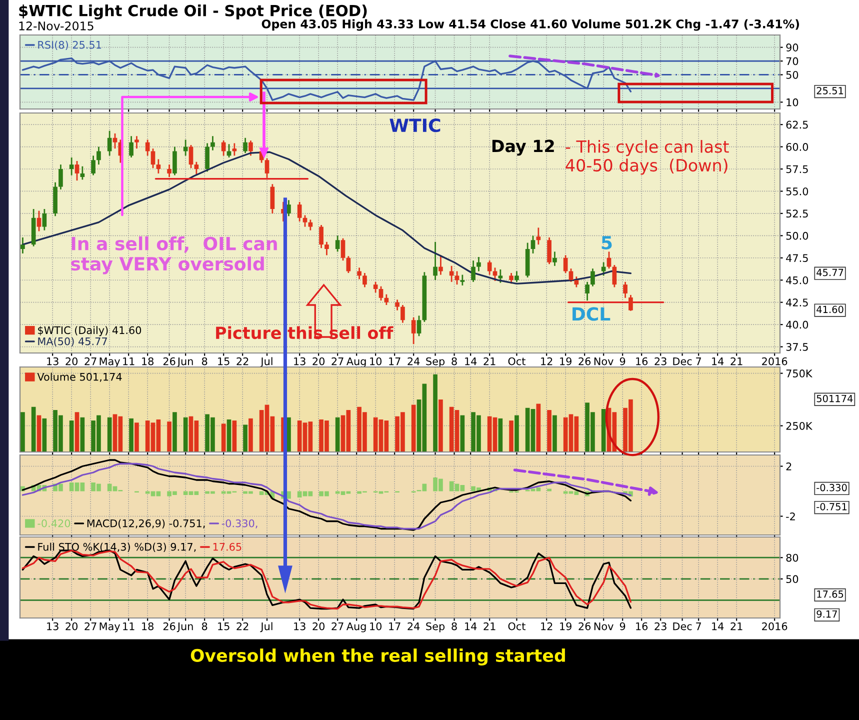  I want to click on text: Oversold when the real selling started, so click(377, 657).